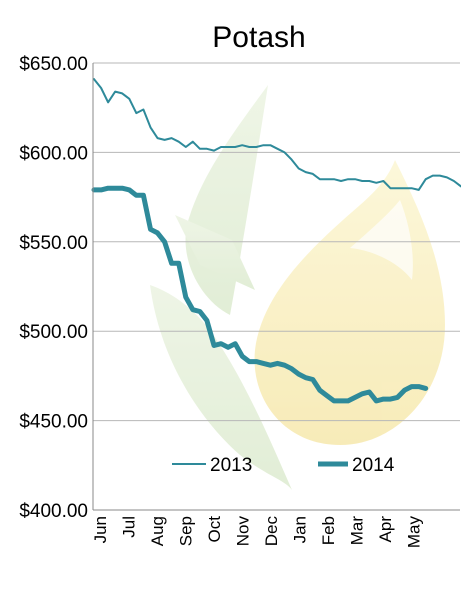 Image resolution: width=461 pixels, height=600 pixels. What do you see at coordinates (53, 332) in the screenshot?
I see `y-tick-label: $500.00` at bounding box center [53, 332].